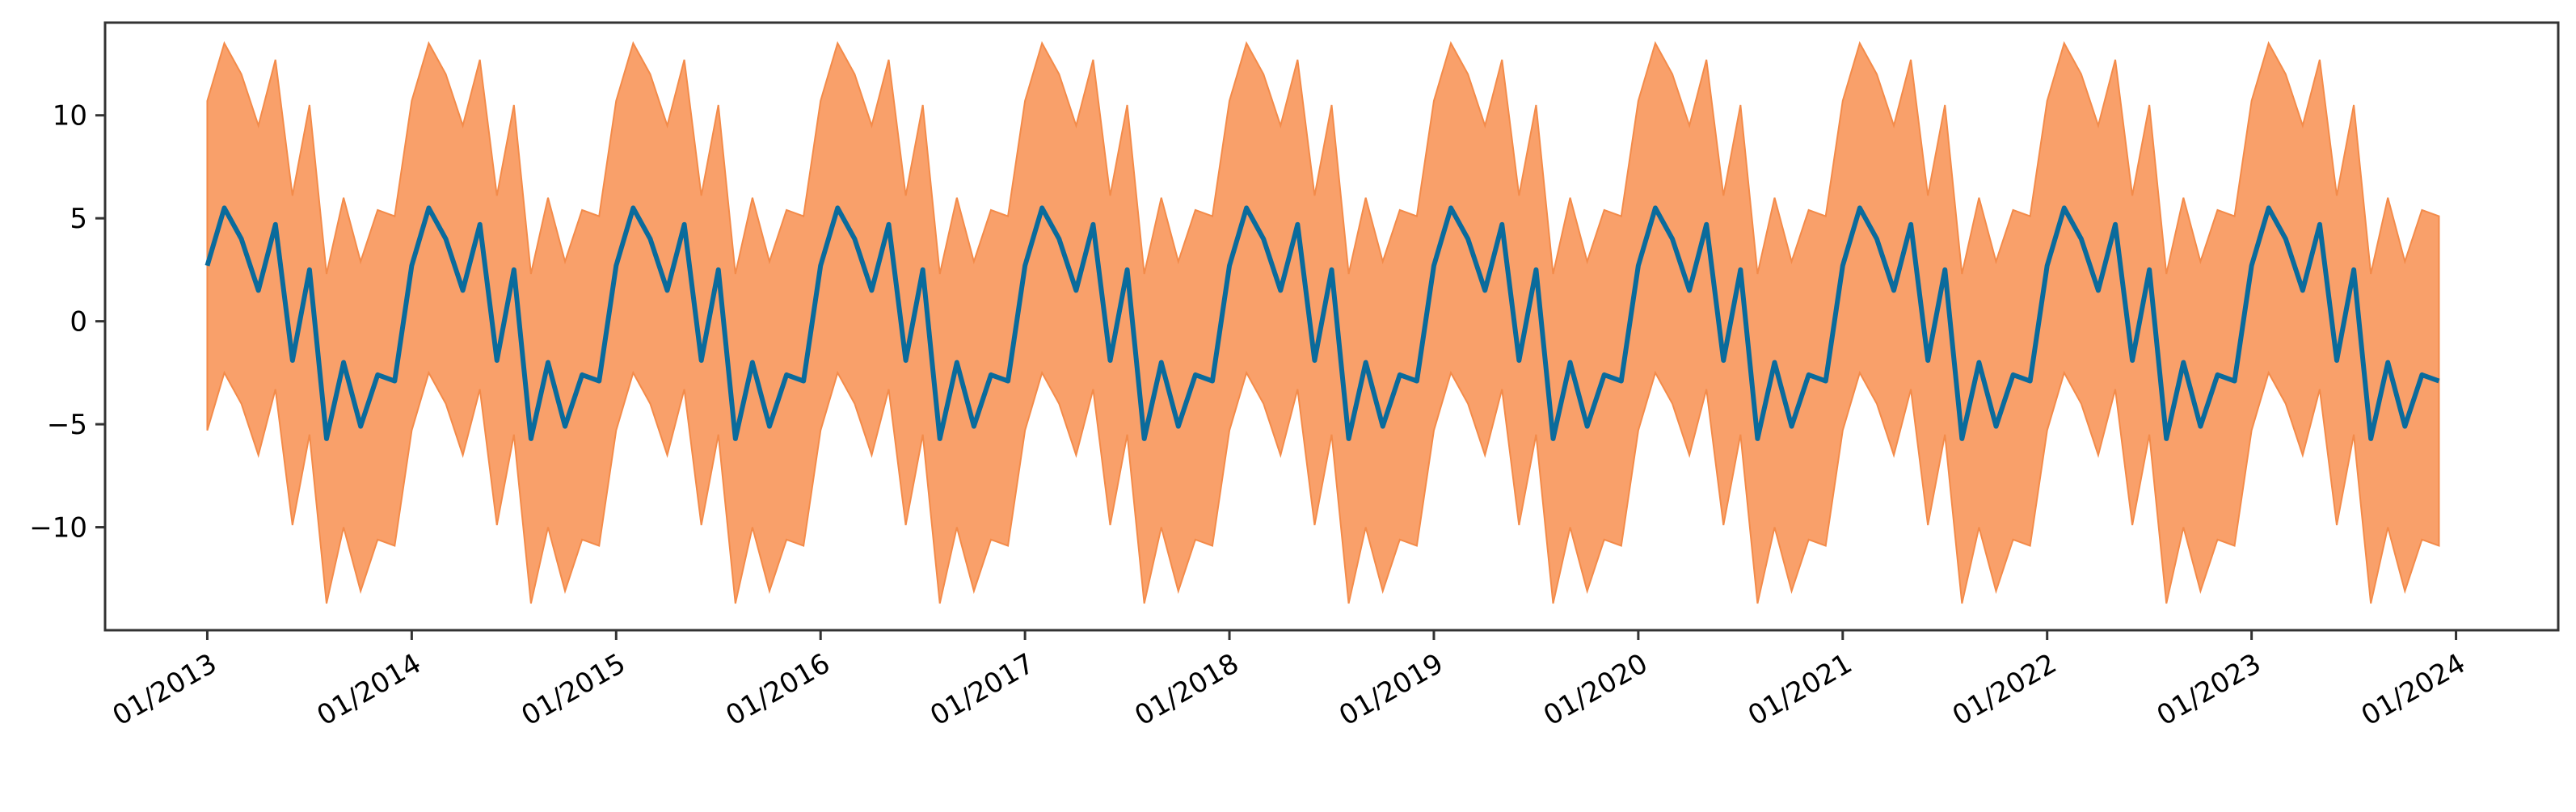 The height and width of the screenshot is (812, 2576). What do you see at coordinates (67, 322) in the screenshot?
I see `y-axis: 10 5 0 −5 −10` at bounding box center [67, 322].